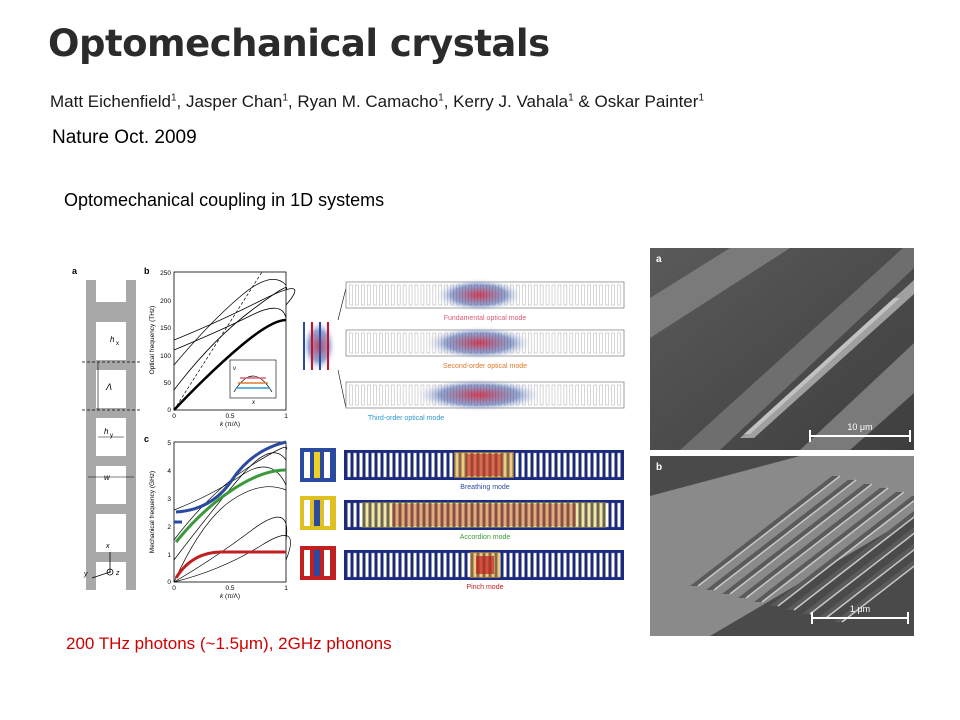 The height and width of the screenshot is (720, 960). I want to click on mechanical-xtick: 0, so click(174, 588).